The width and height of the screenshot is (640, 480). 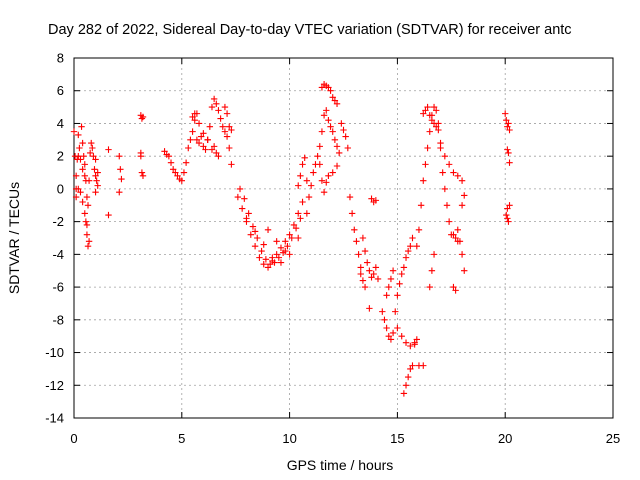 What do you see at coordinates (397, 438) in the screenshot?
I see `x-tick-label: 15` at bounding box center [397, 438].